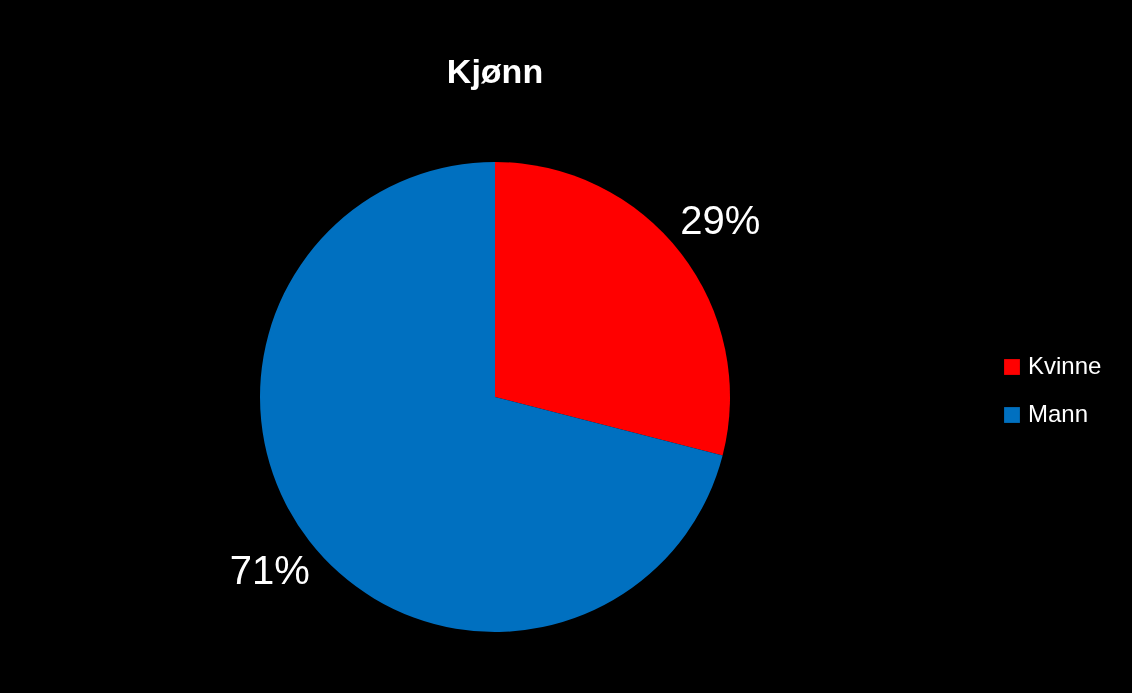  Describe the element at coordinates (1065, 365) in the screenshot. I see `legend-label: Kvinne` at that location.